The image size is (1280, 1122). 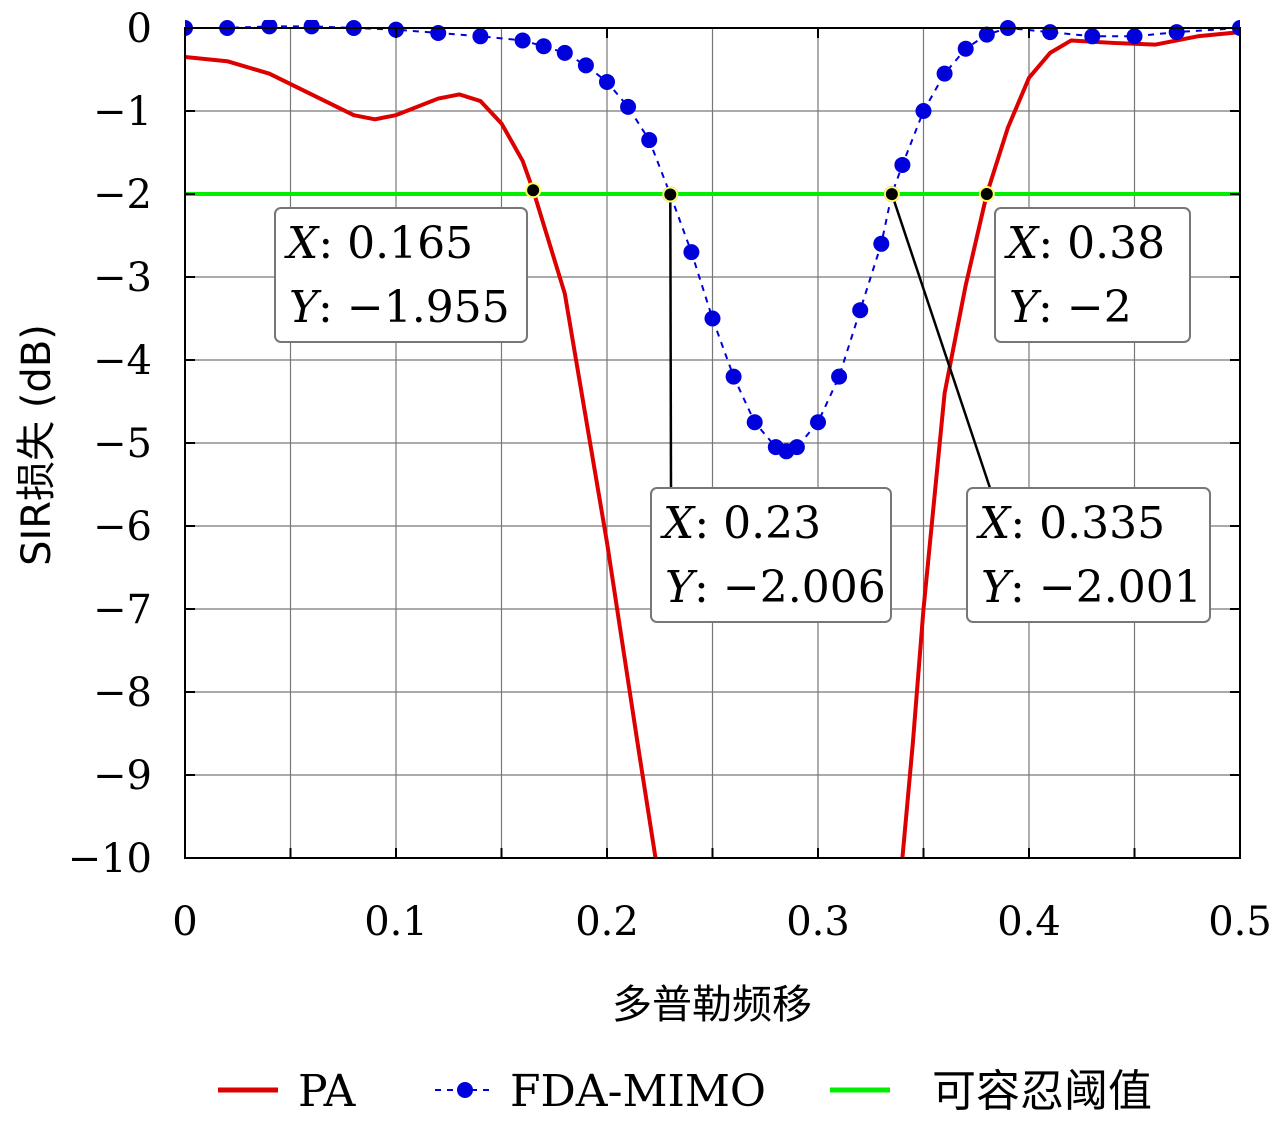 I want to click on datatip-y-text: Y: −2.006, so click(x=775, y=587).